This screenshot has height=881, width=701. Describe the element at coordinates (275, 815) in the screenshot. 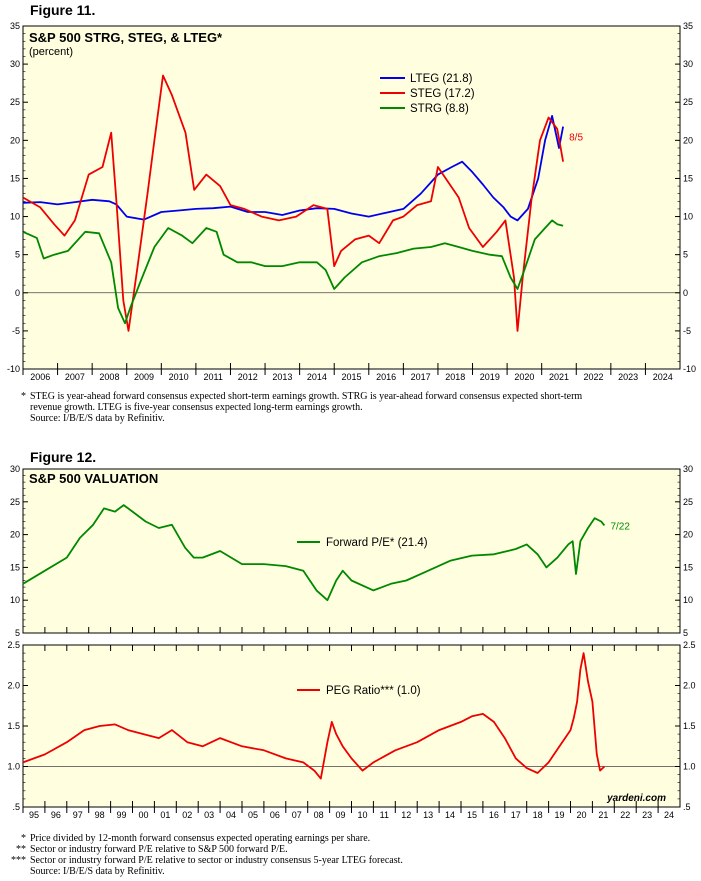

I see `x-tick-label: 06` at that location.